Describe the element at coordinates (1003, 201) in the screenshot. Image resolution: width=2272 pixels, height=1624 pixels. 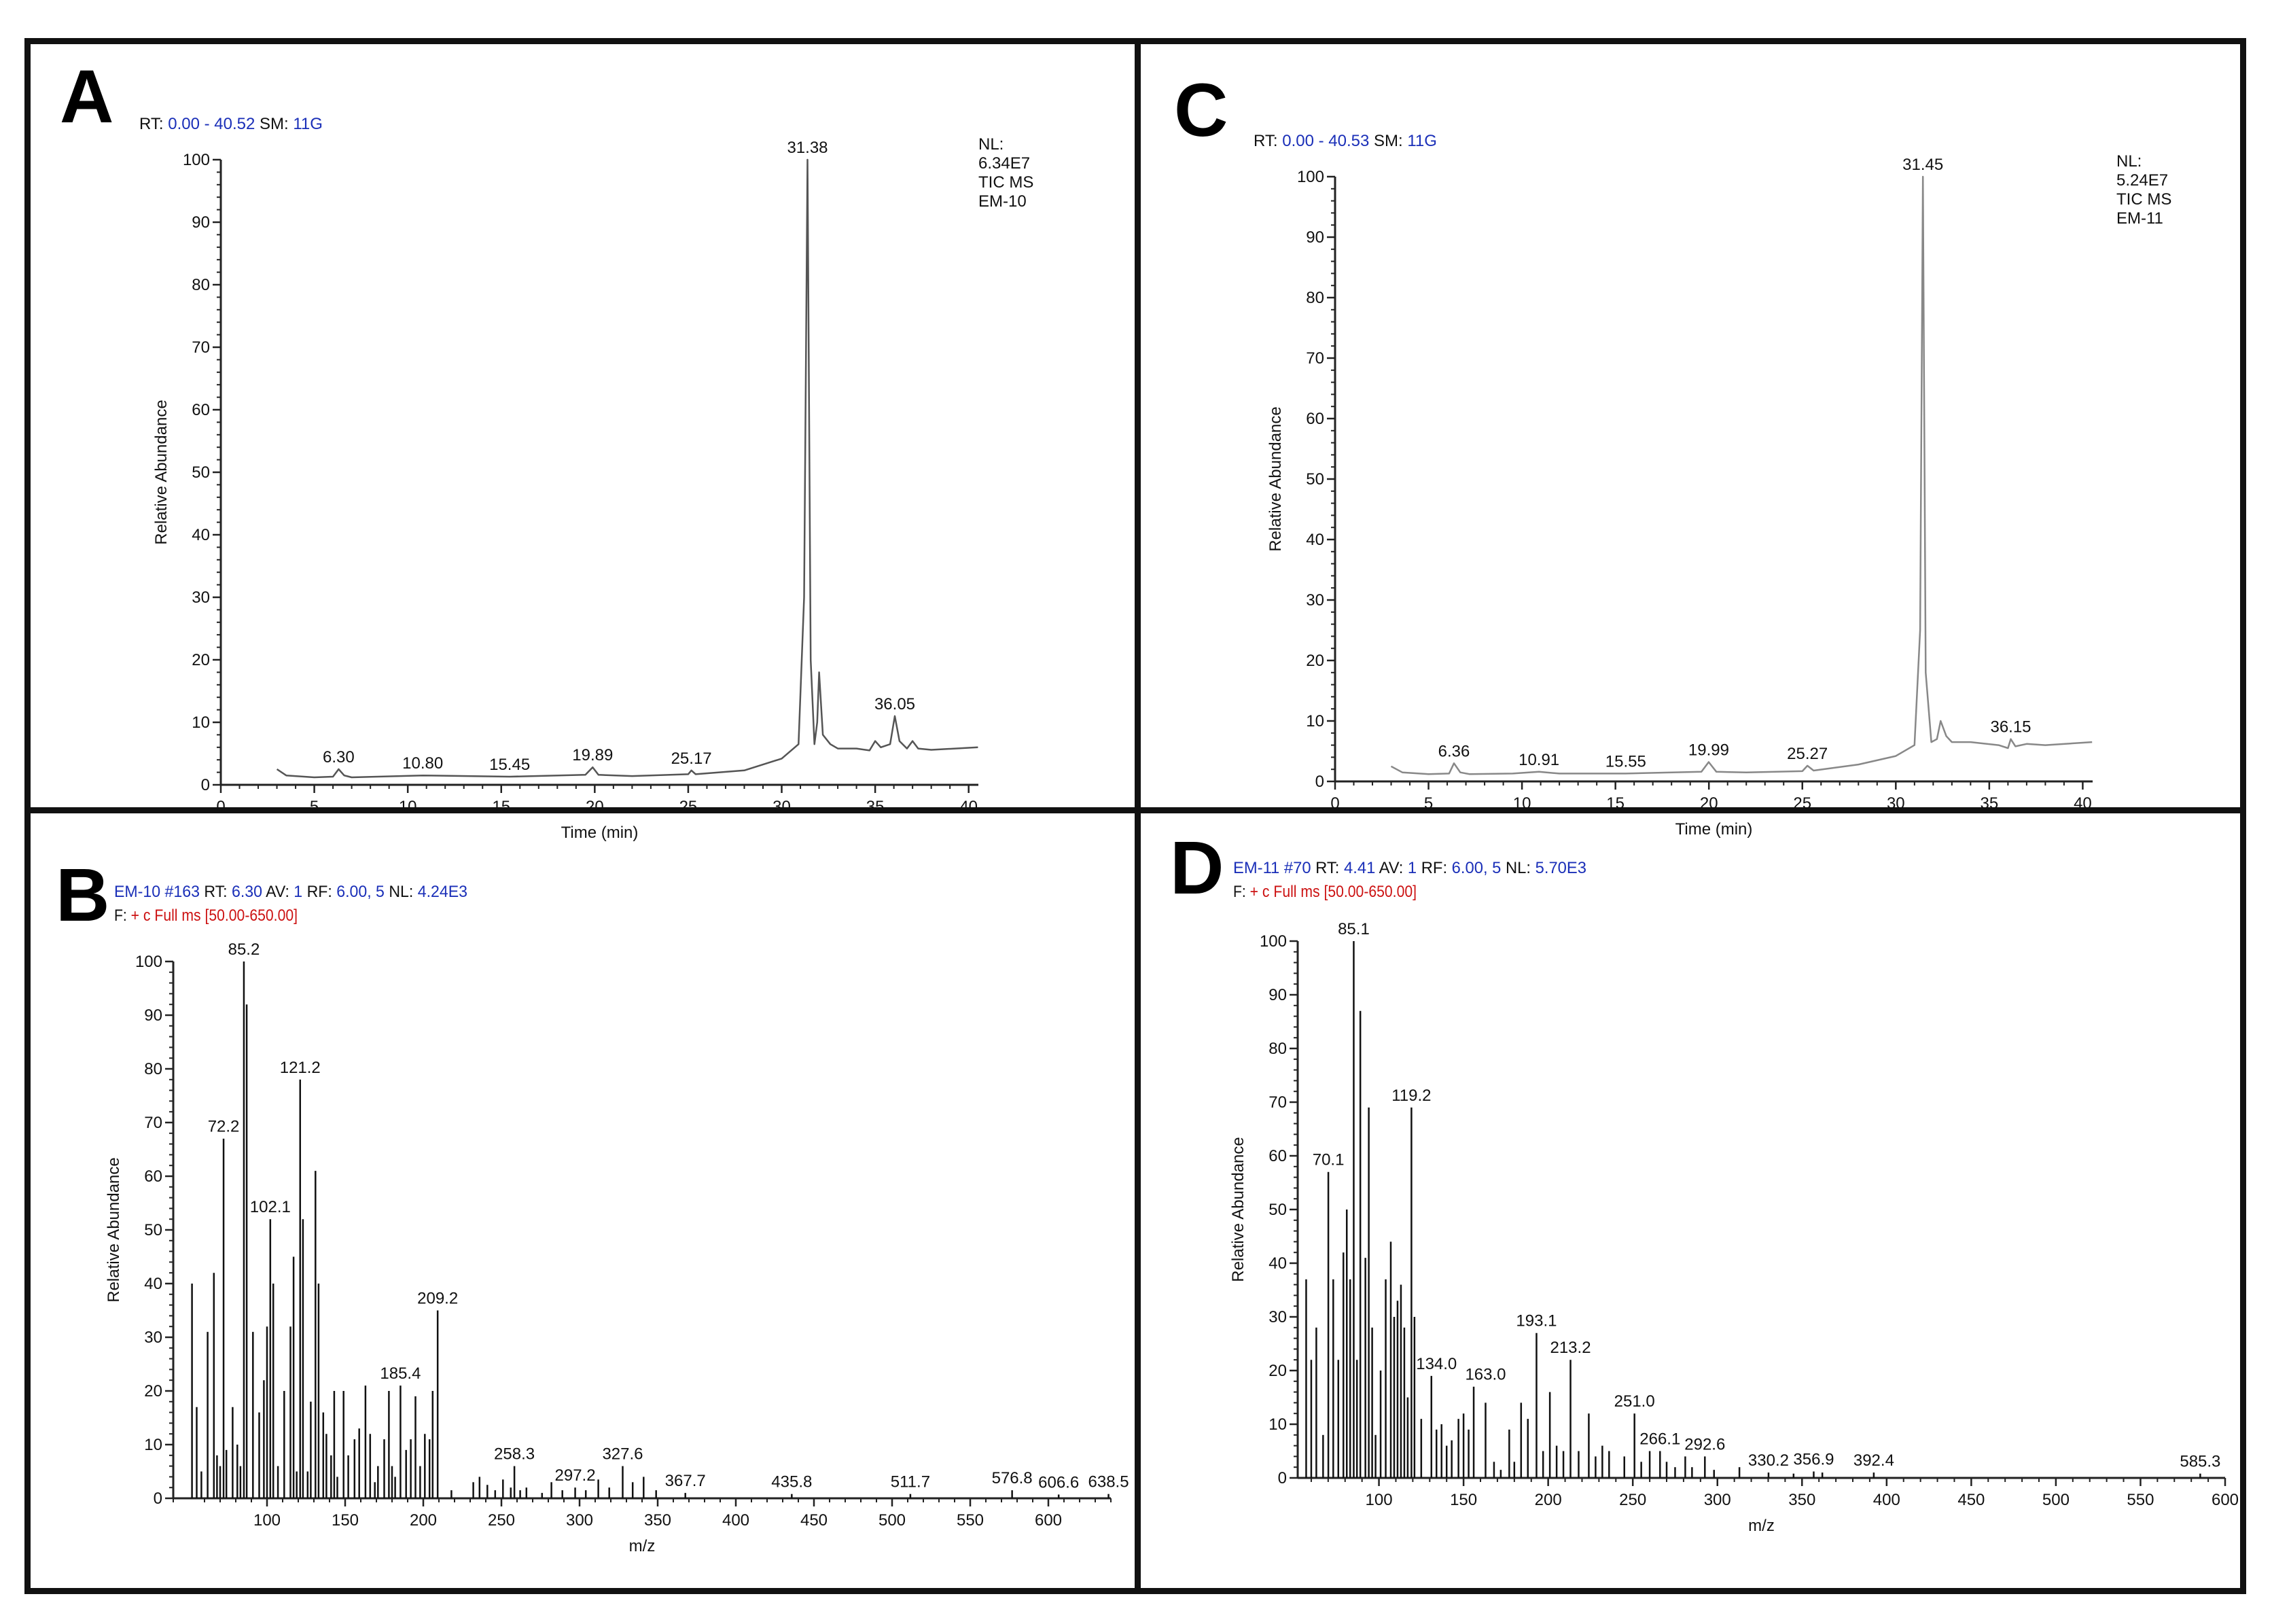
I see `nl-info-line: EM-10` at that location.